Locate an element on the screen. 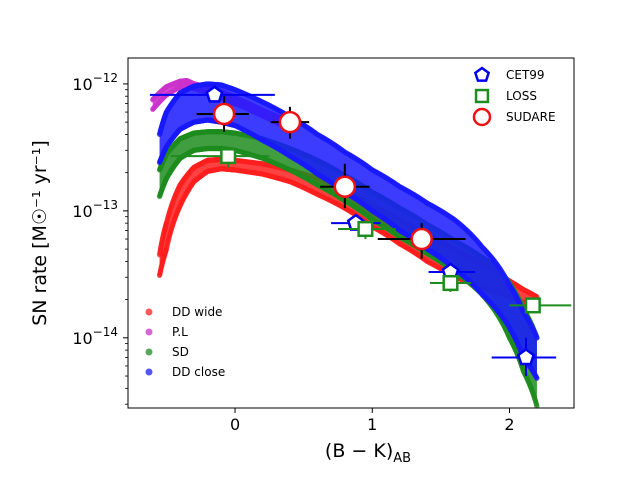 This screenshot has height=480, width=640. legend-models: DD wide P.L SD DD close is located at coordinates (185, 342).